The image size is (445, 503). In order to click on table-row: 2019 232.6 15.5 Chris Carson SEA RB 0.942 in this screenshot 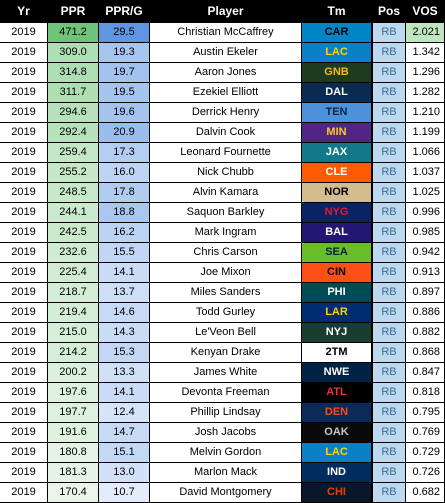, I will do `click(222, 252)`.